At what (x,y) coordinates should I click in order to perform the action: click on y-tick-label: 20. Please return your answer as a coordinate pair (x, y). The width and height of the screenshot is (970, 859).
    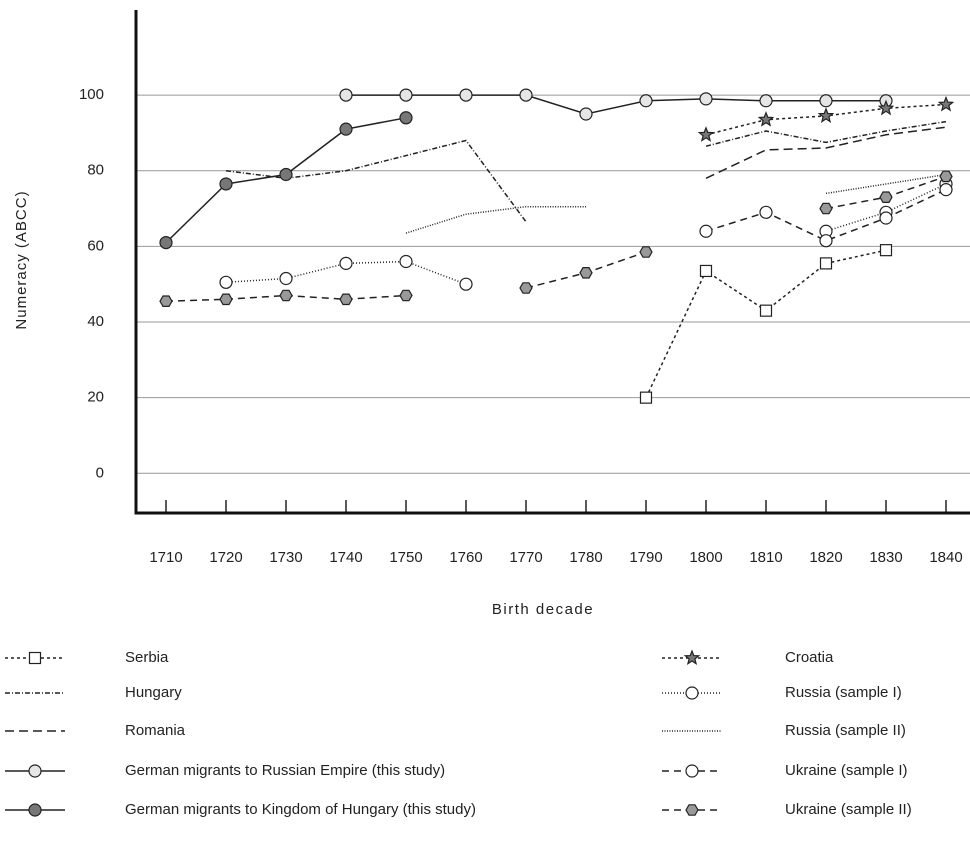
    Looking at the image, I should click on (95, 397).